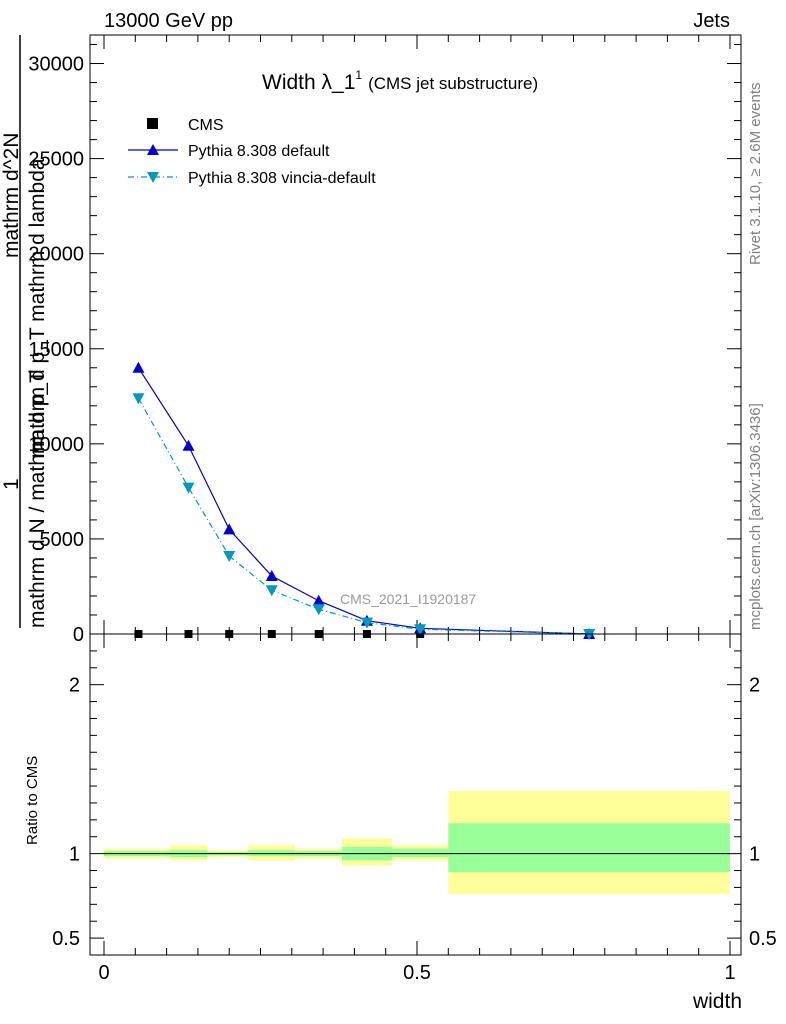 The image size is (786, 1024). What do you see at coordinates (56, 350) in the screenshot?
I see `main-ytick-label: 15000` at bounding box center [56, 350].